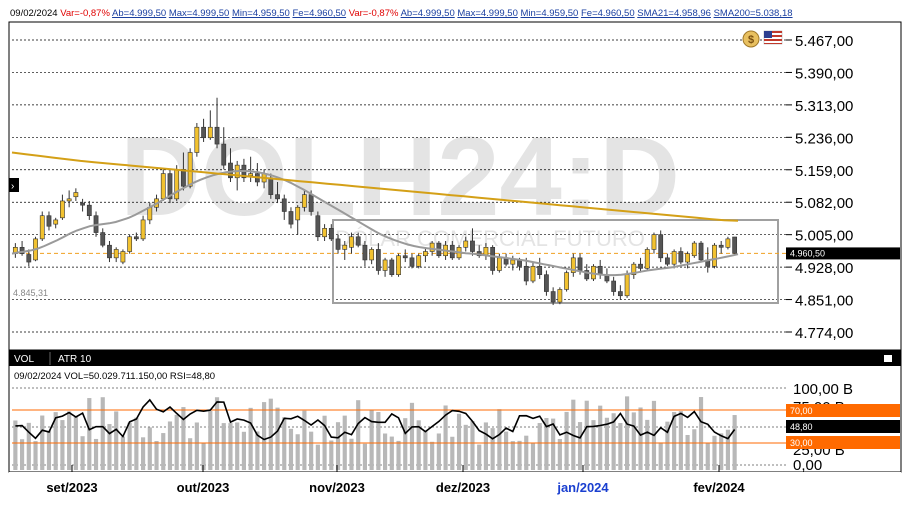 This screenshot has width=911, height=512. I want to click on tab-vol: VOL, so click(24, 359).